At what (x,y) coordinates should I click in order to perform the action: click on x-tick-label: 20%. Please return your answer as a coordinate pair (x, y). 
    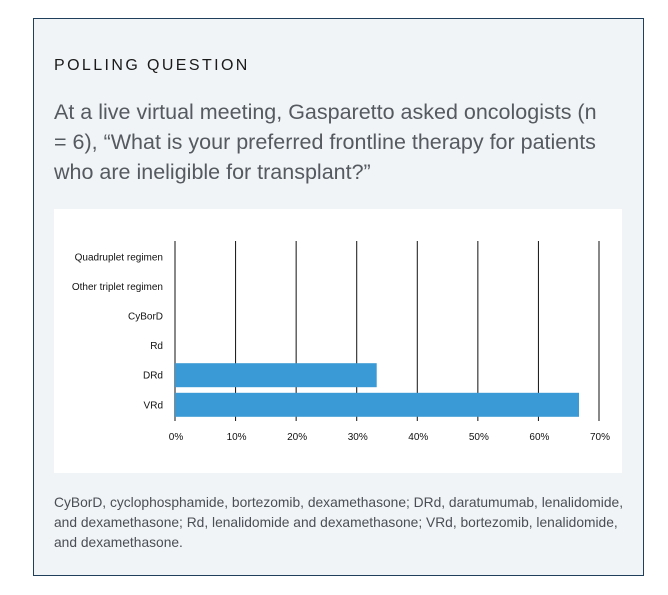
    Looking at the image, I should click on (297, 437).